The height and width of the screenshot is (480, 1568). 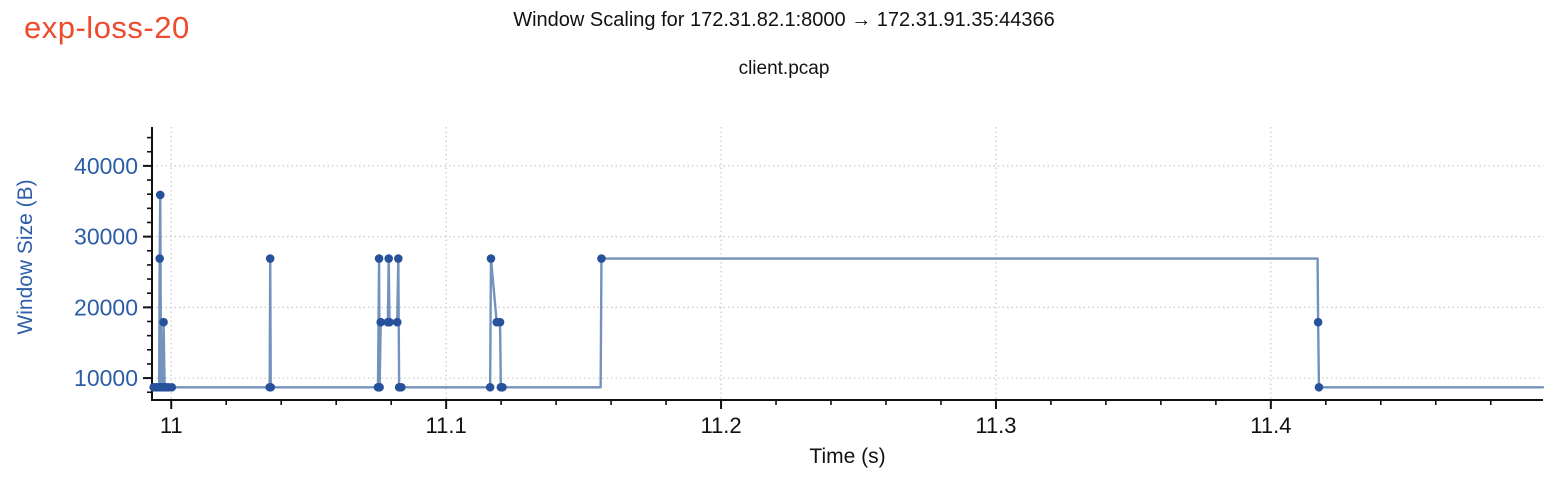 What do you see at coordinates (107, 27) in the screenshot?
I see `experiment-badge: exp-loss-20` at bounding box center [107, 27].